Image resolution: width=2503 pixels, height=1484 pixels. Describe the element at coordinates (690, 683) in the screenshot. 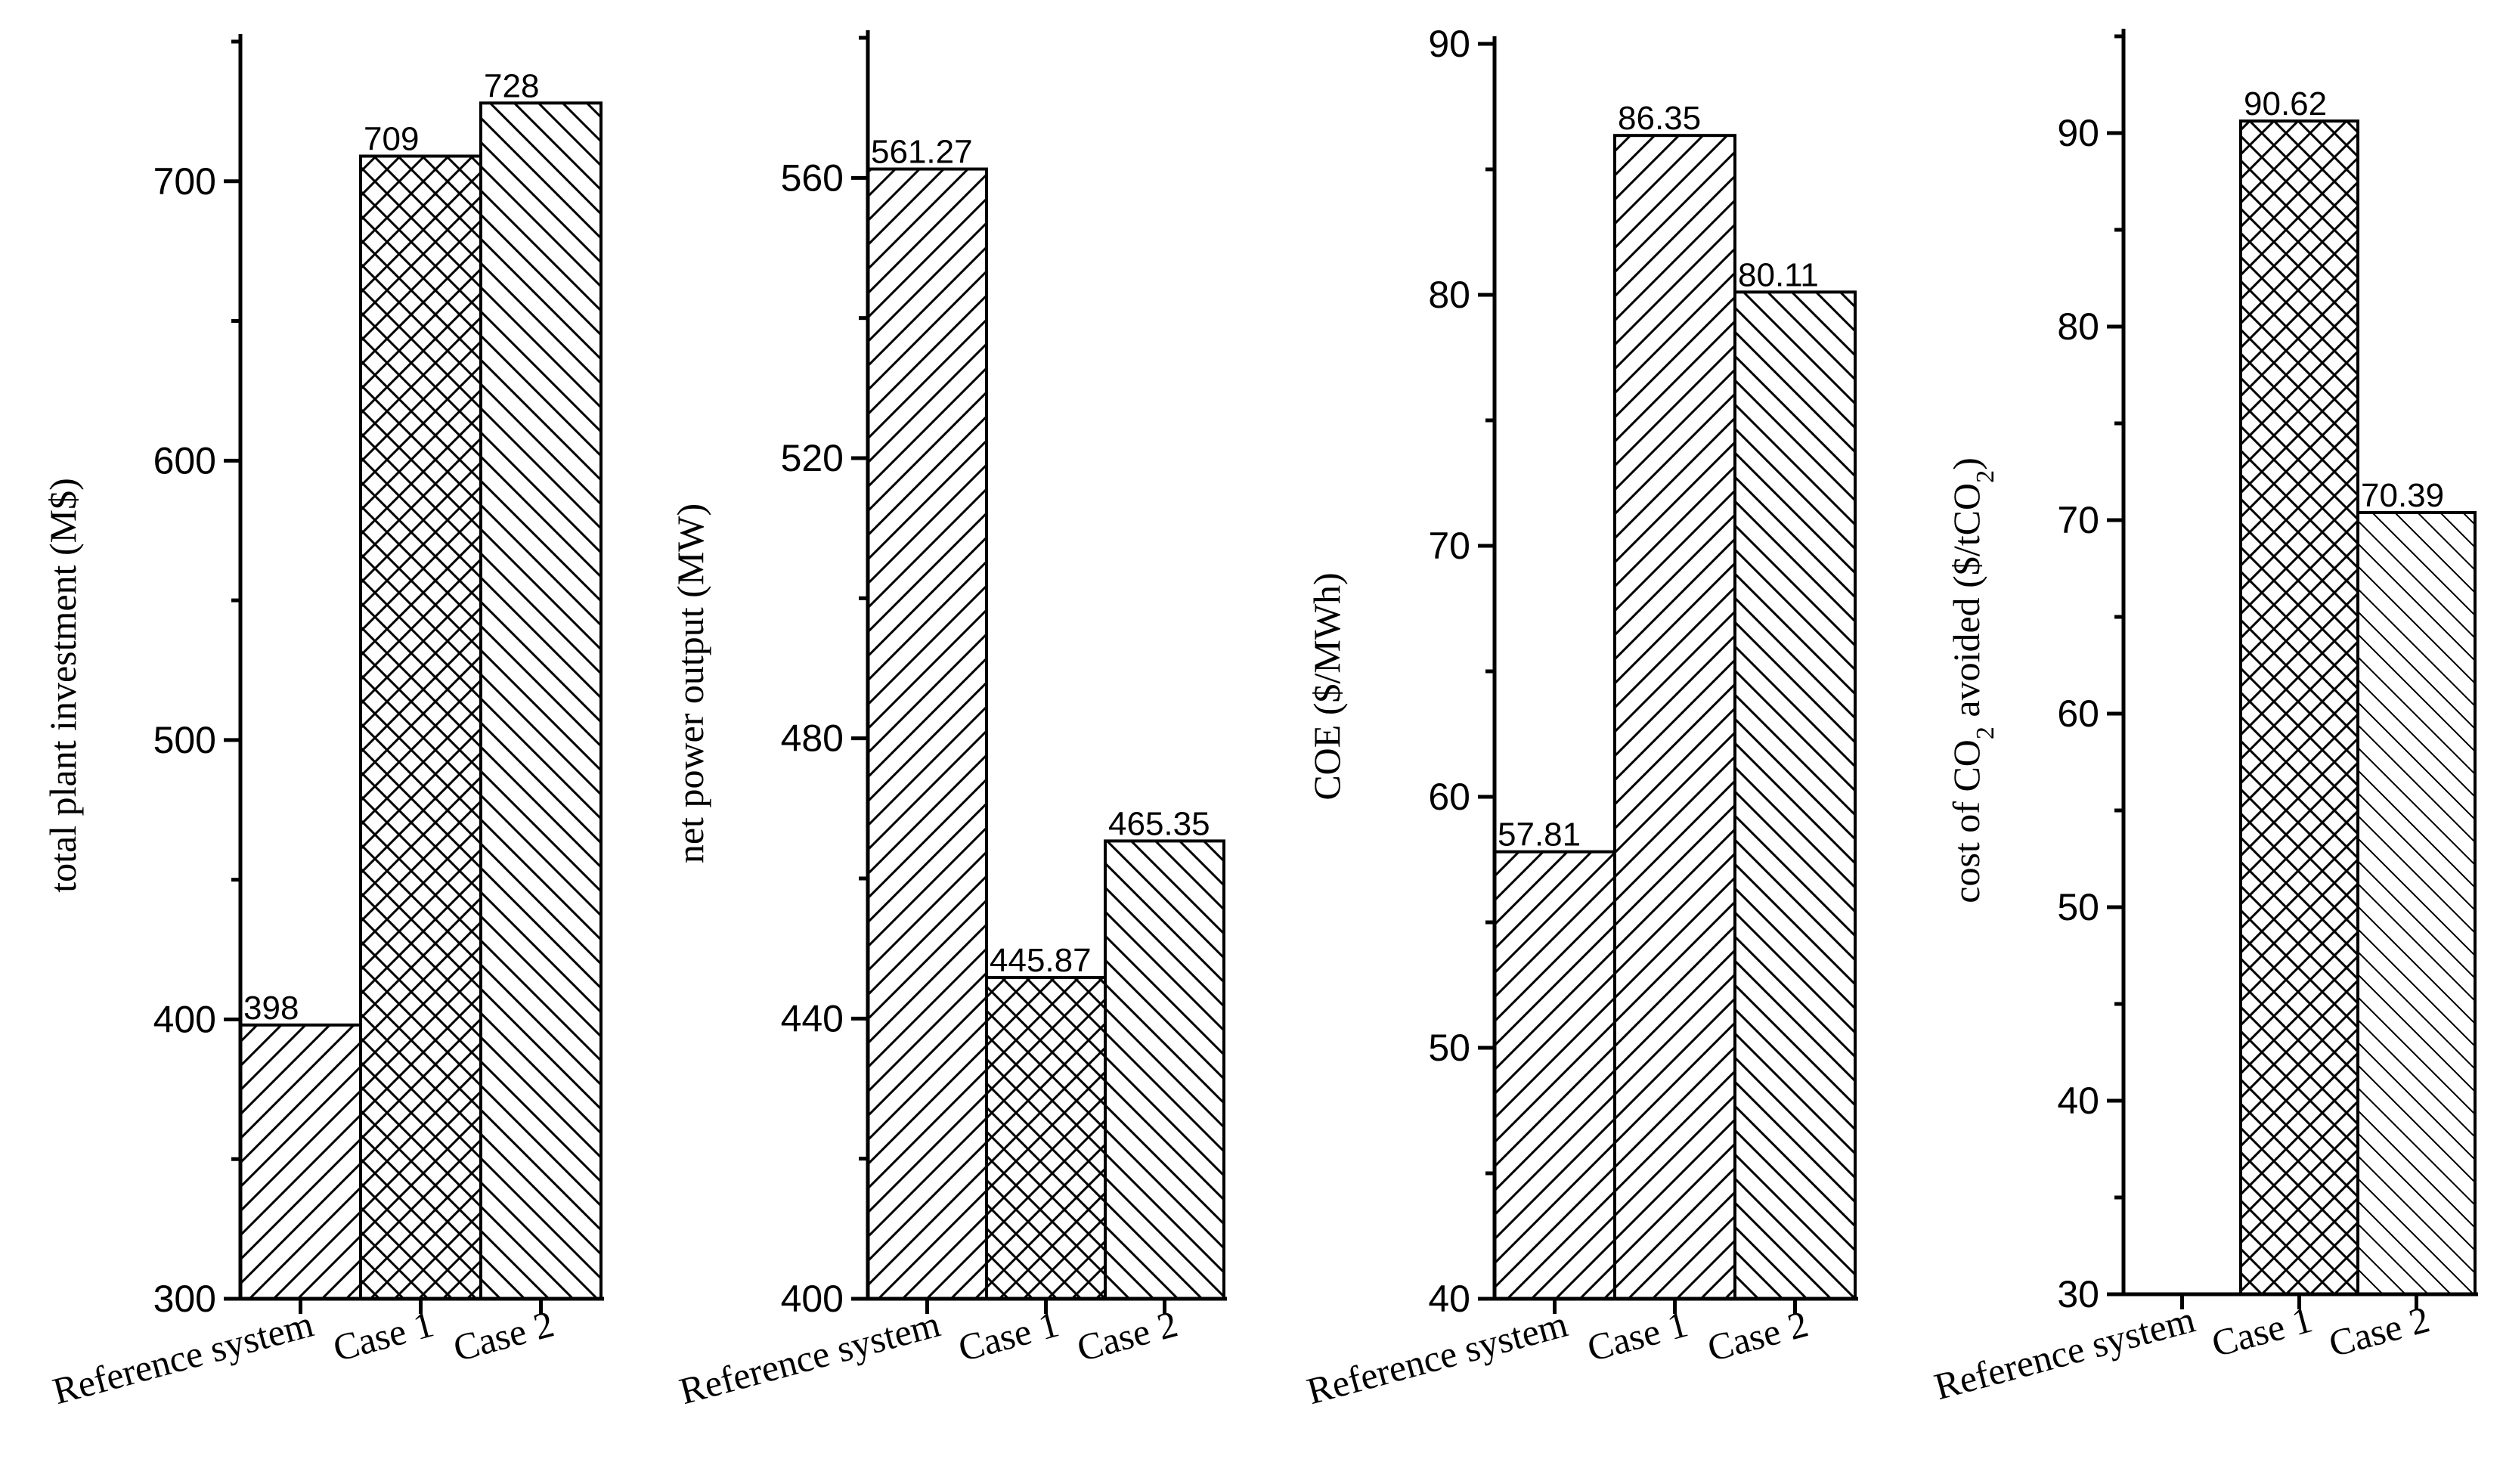

I see `y-axis-title: net power output (MW)` at that location.